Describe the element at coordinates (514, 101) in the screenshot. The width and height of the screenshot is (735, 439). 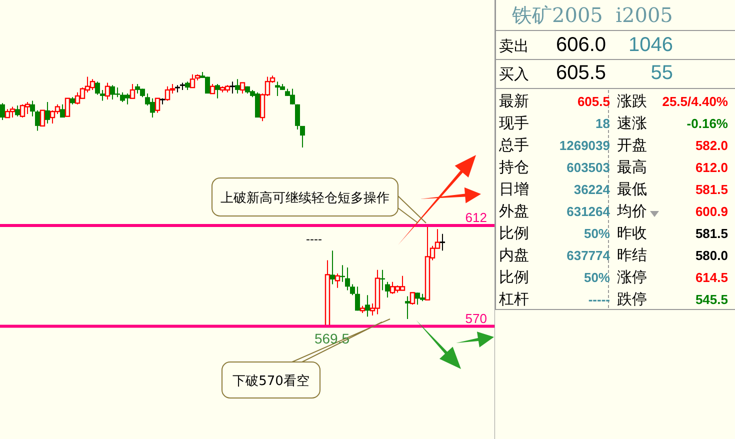
I see `text: 最新` at that location.